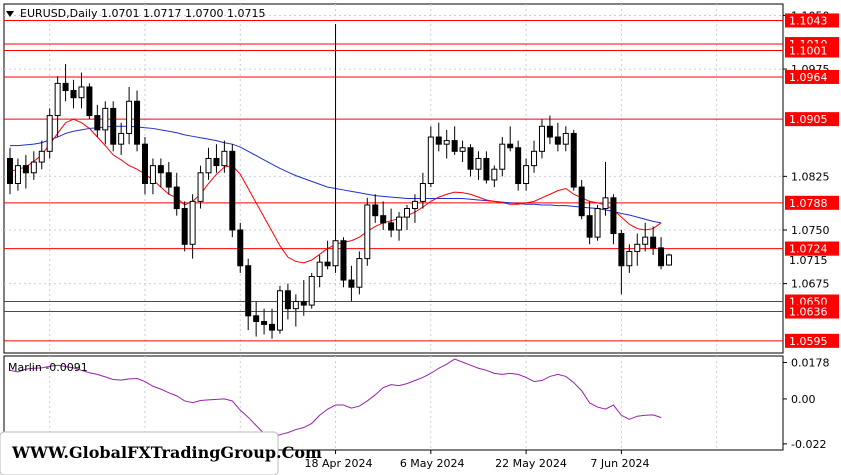 The height and width of the screenshot is (475, 841). I want to click on osc-tick-label: 0.0178, so click(810, 363).